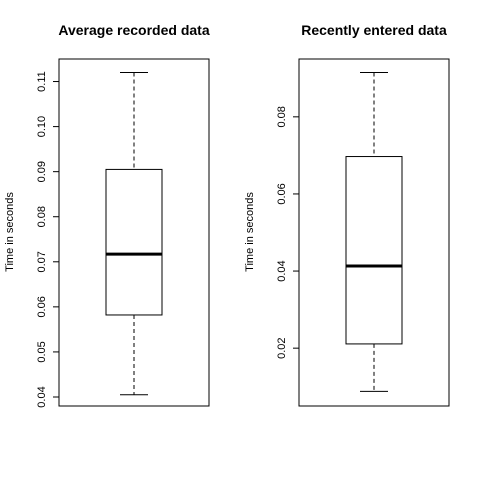 The width and height of the screenshot is (480, 480). Describe the element at coordinates (282, 347) in the screenshot. I see `y-tick-label: 0.02` at that location.